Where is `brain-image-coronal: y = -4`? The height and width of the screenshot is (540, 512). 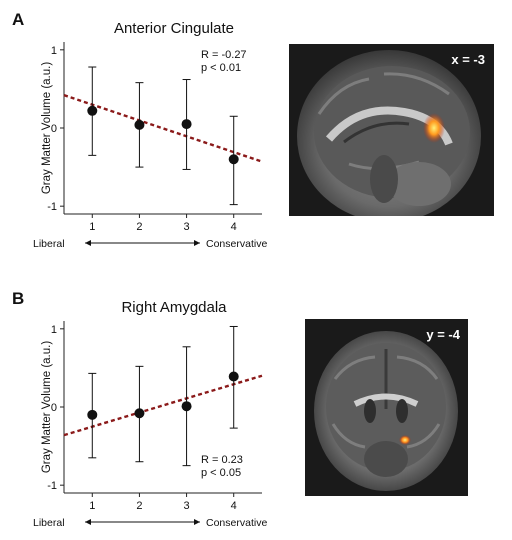
brain-image-coronal: y = -4 is located at coordinates (386, 407).